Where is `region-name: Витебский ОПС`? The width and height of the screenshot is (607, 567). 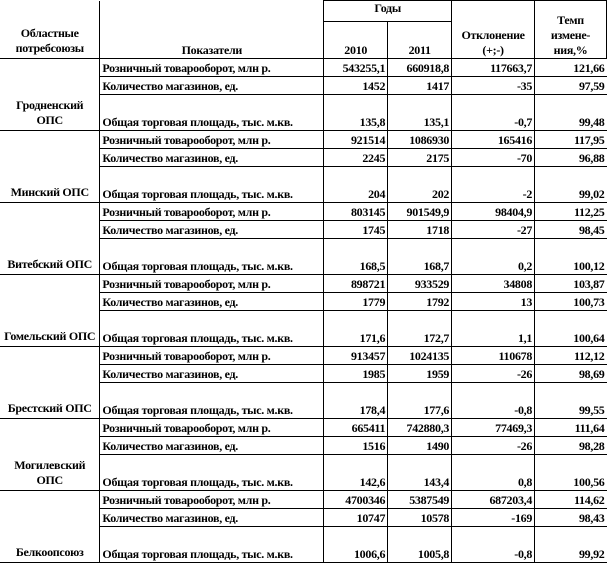 region-name: Витебский ОПС is located at coordinates (50, 238).